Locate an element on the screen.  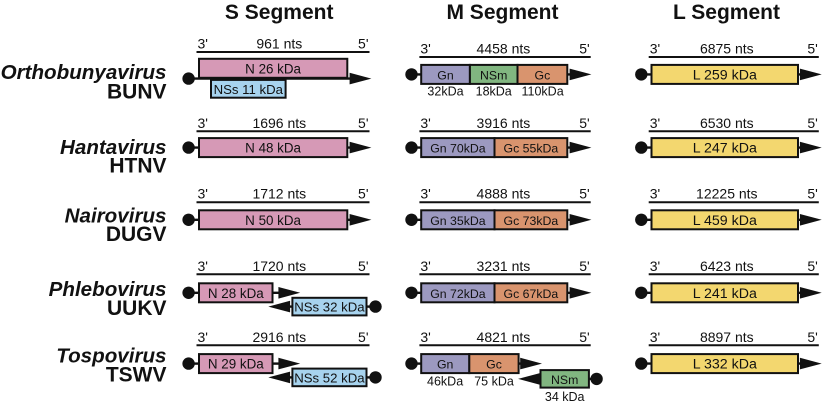
svg-text: Phlebovirus is located at coordinates (108, 289).